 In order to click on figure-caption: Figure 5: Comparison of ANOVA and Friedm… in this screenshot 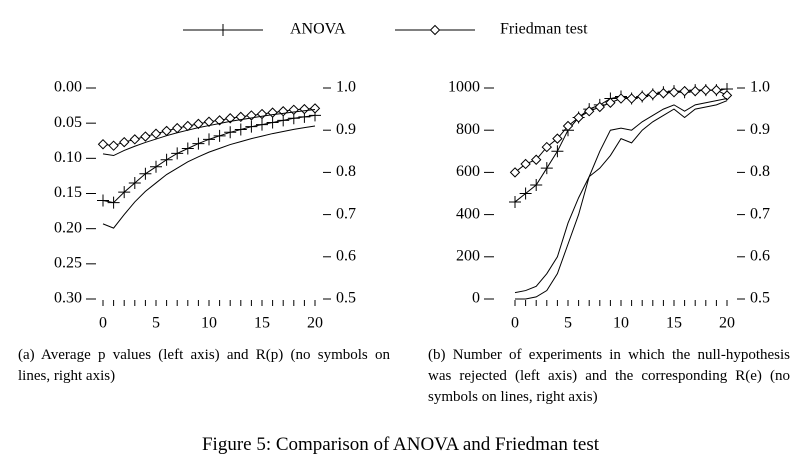, I will do `click(400, 444)`.